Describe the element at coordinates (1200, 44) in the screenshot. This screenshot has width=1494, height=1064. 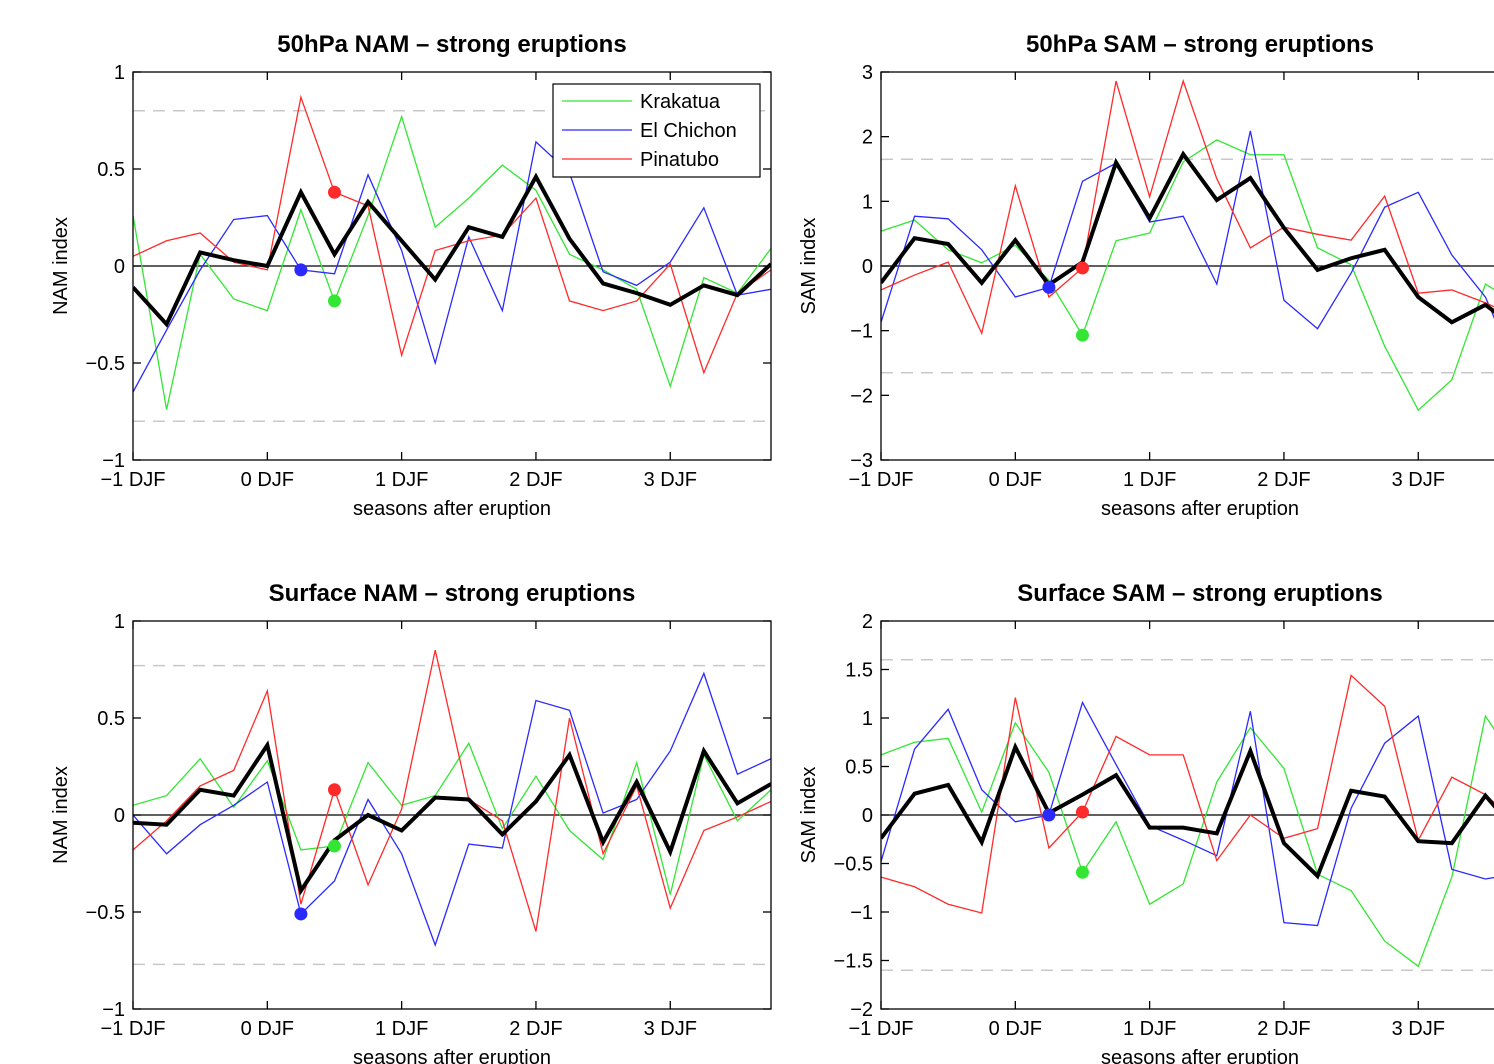
I see `chart-title: 50hPa SAM – strong eruptions` at that location.